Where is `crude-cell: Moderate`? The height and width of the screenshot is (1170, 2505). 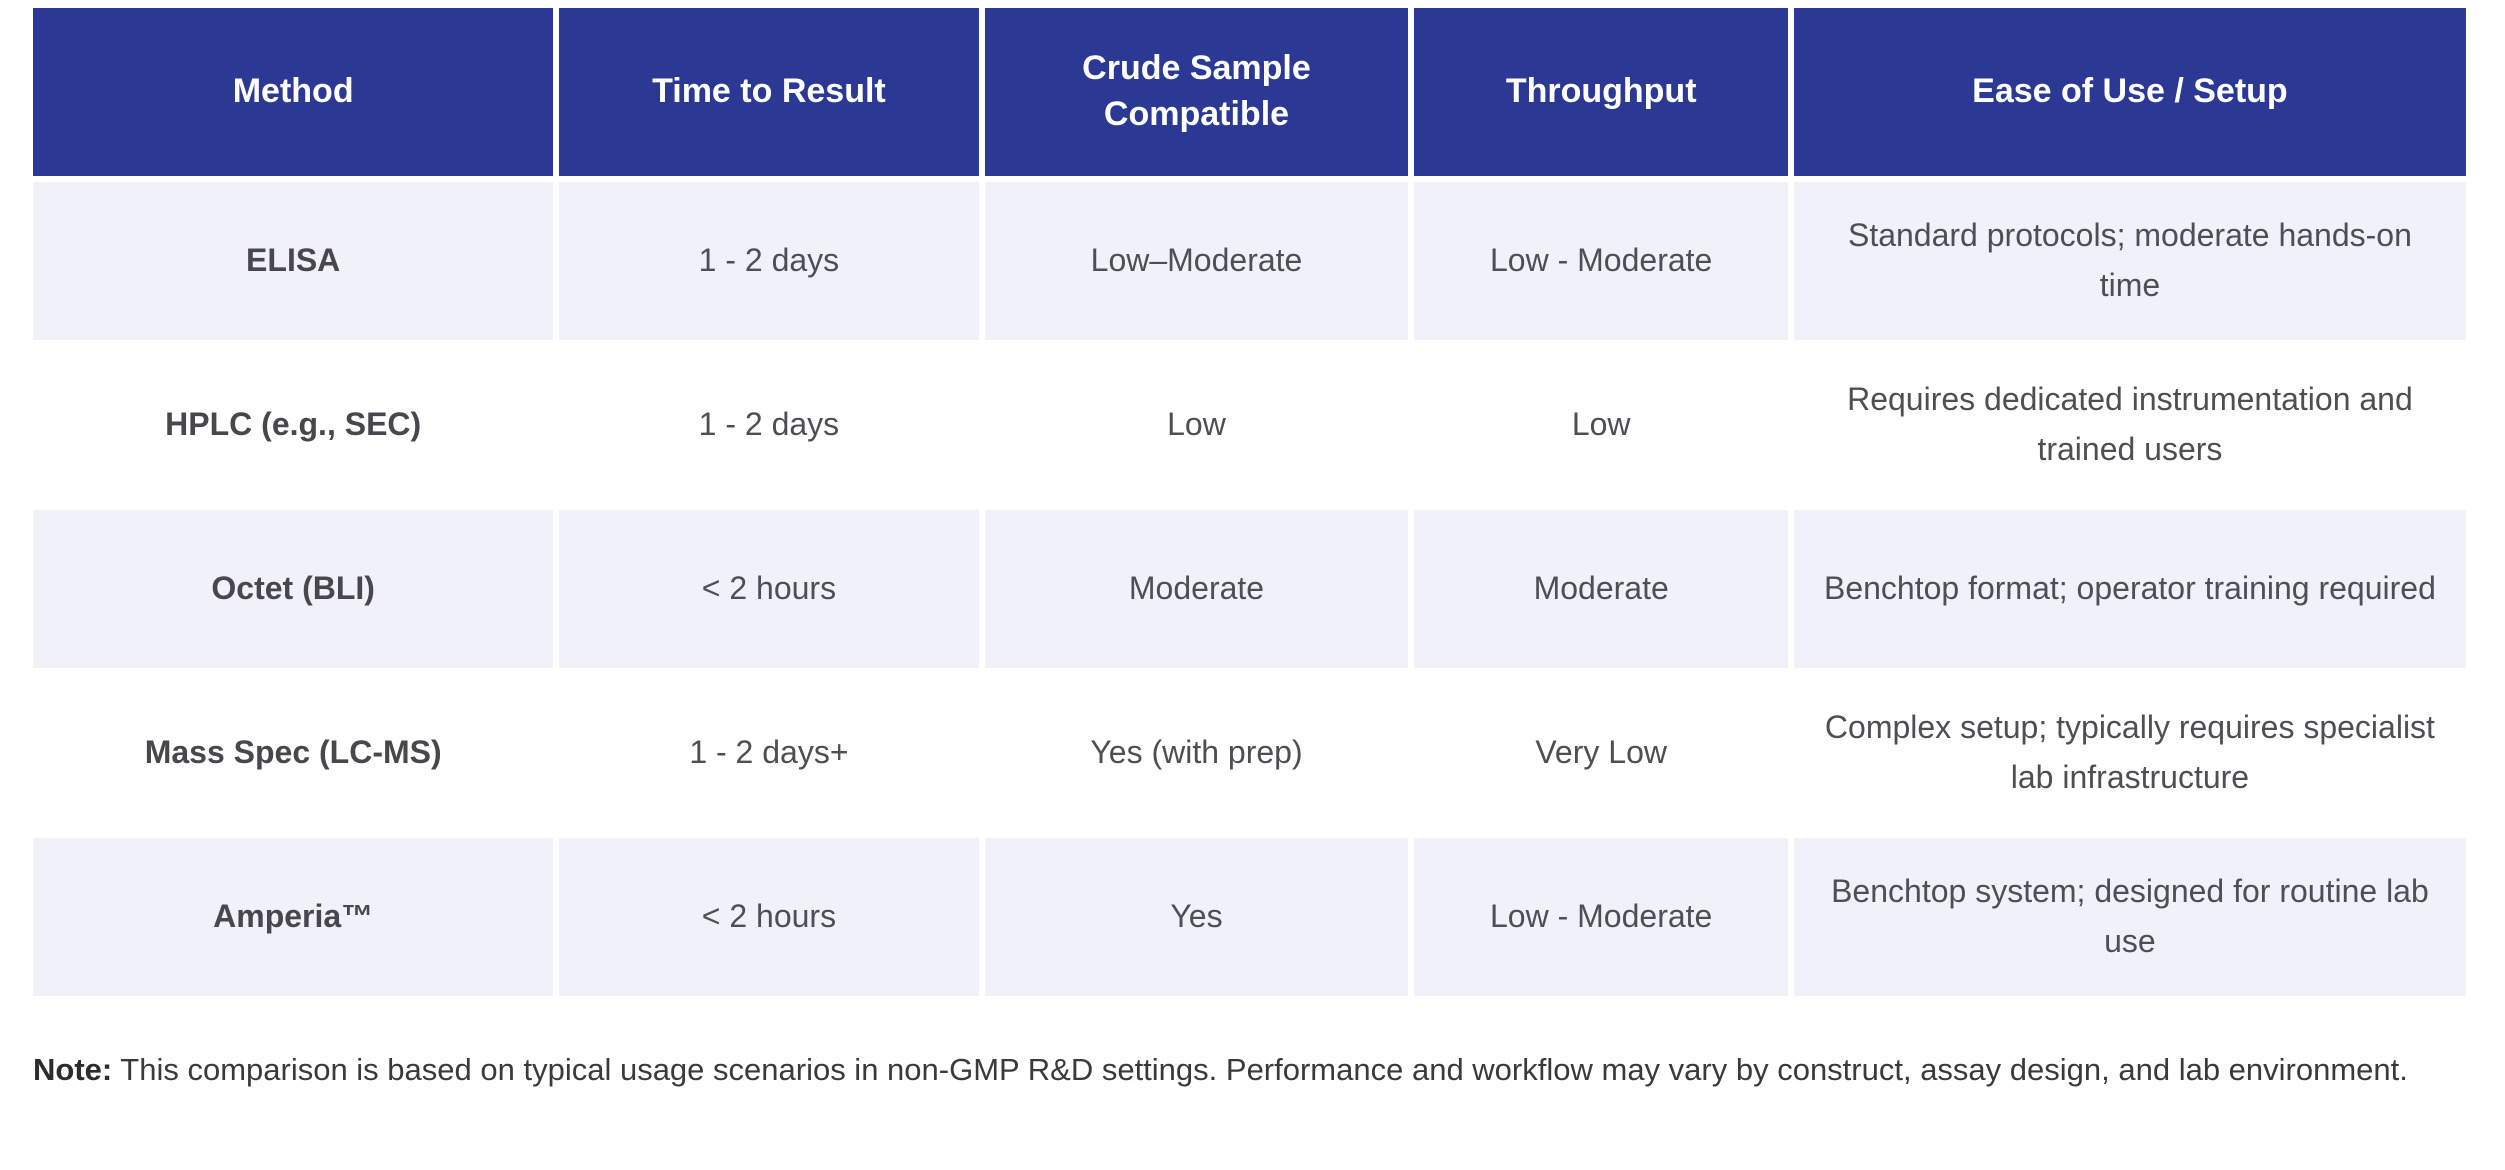
crude-cell: Moderate is located at coordinates (1196, 589).